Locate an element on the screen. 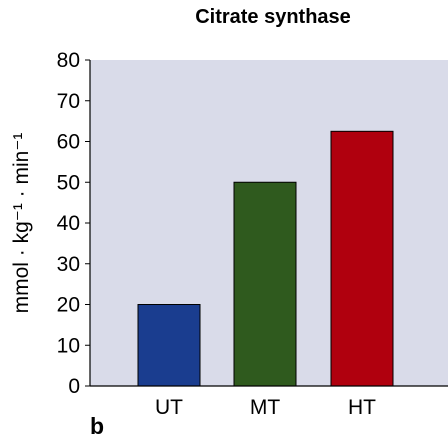  x-tick-label-ht: HT is located at coordinates (362, 407).